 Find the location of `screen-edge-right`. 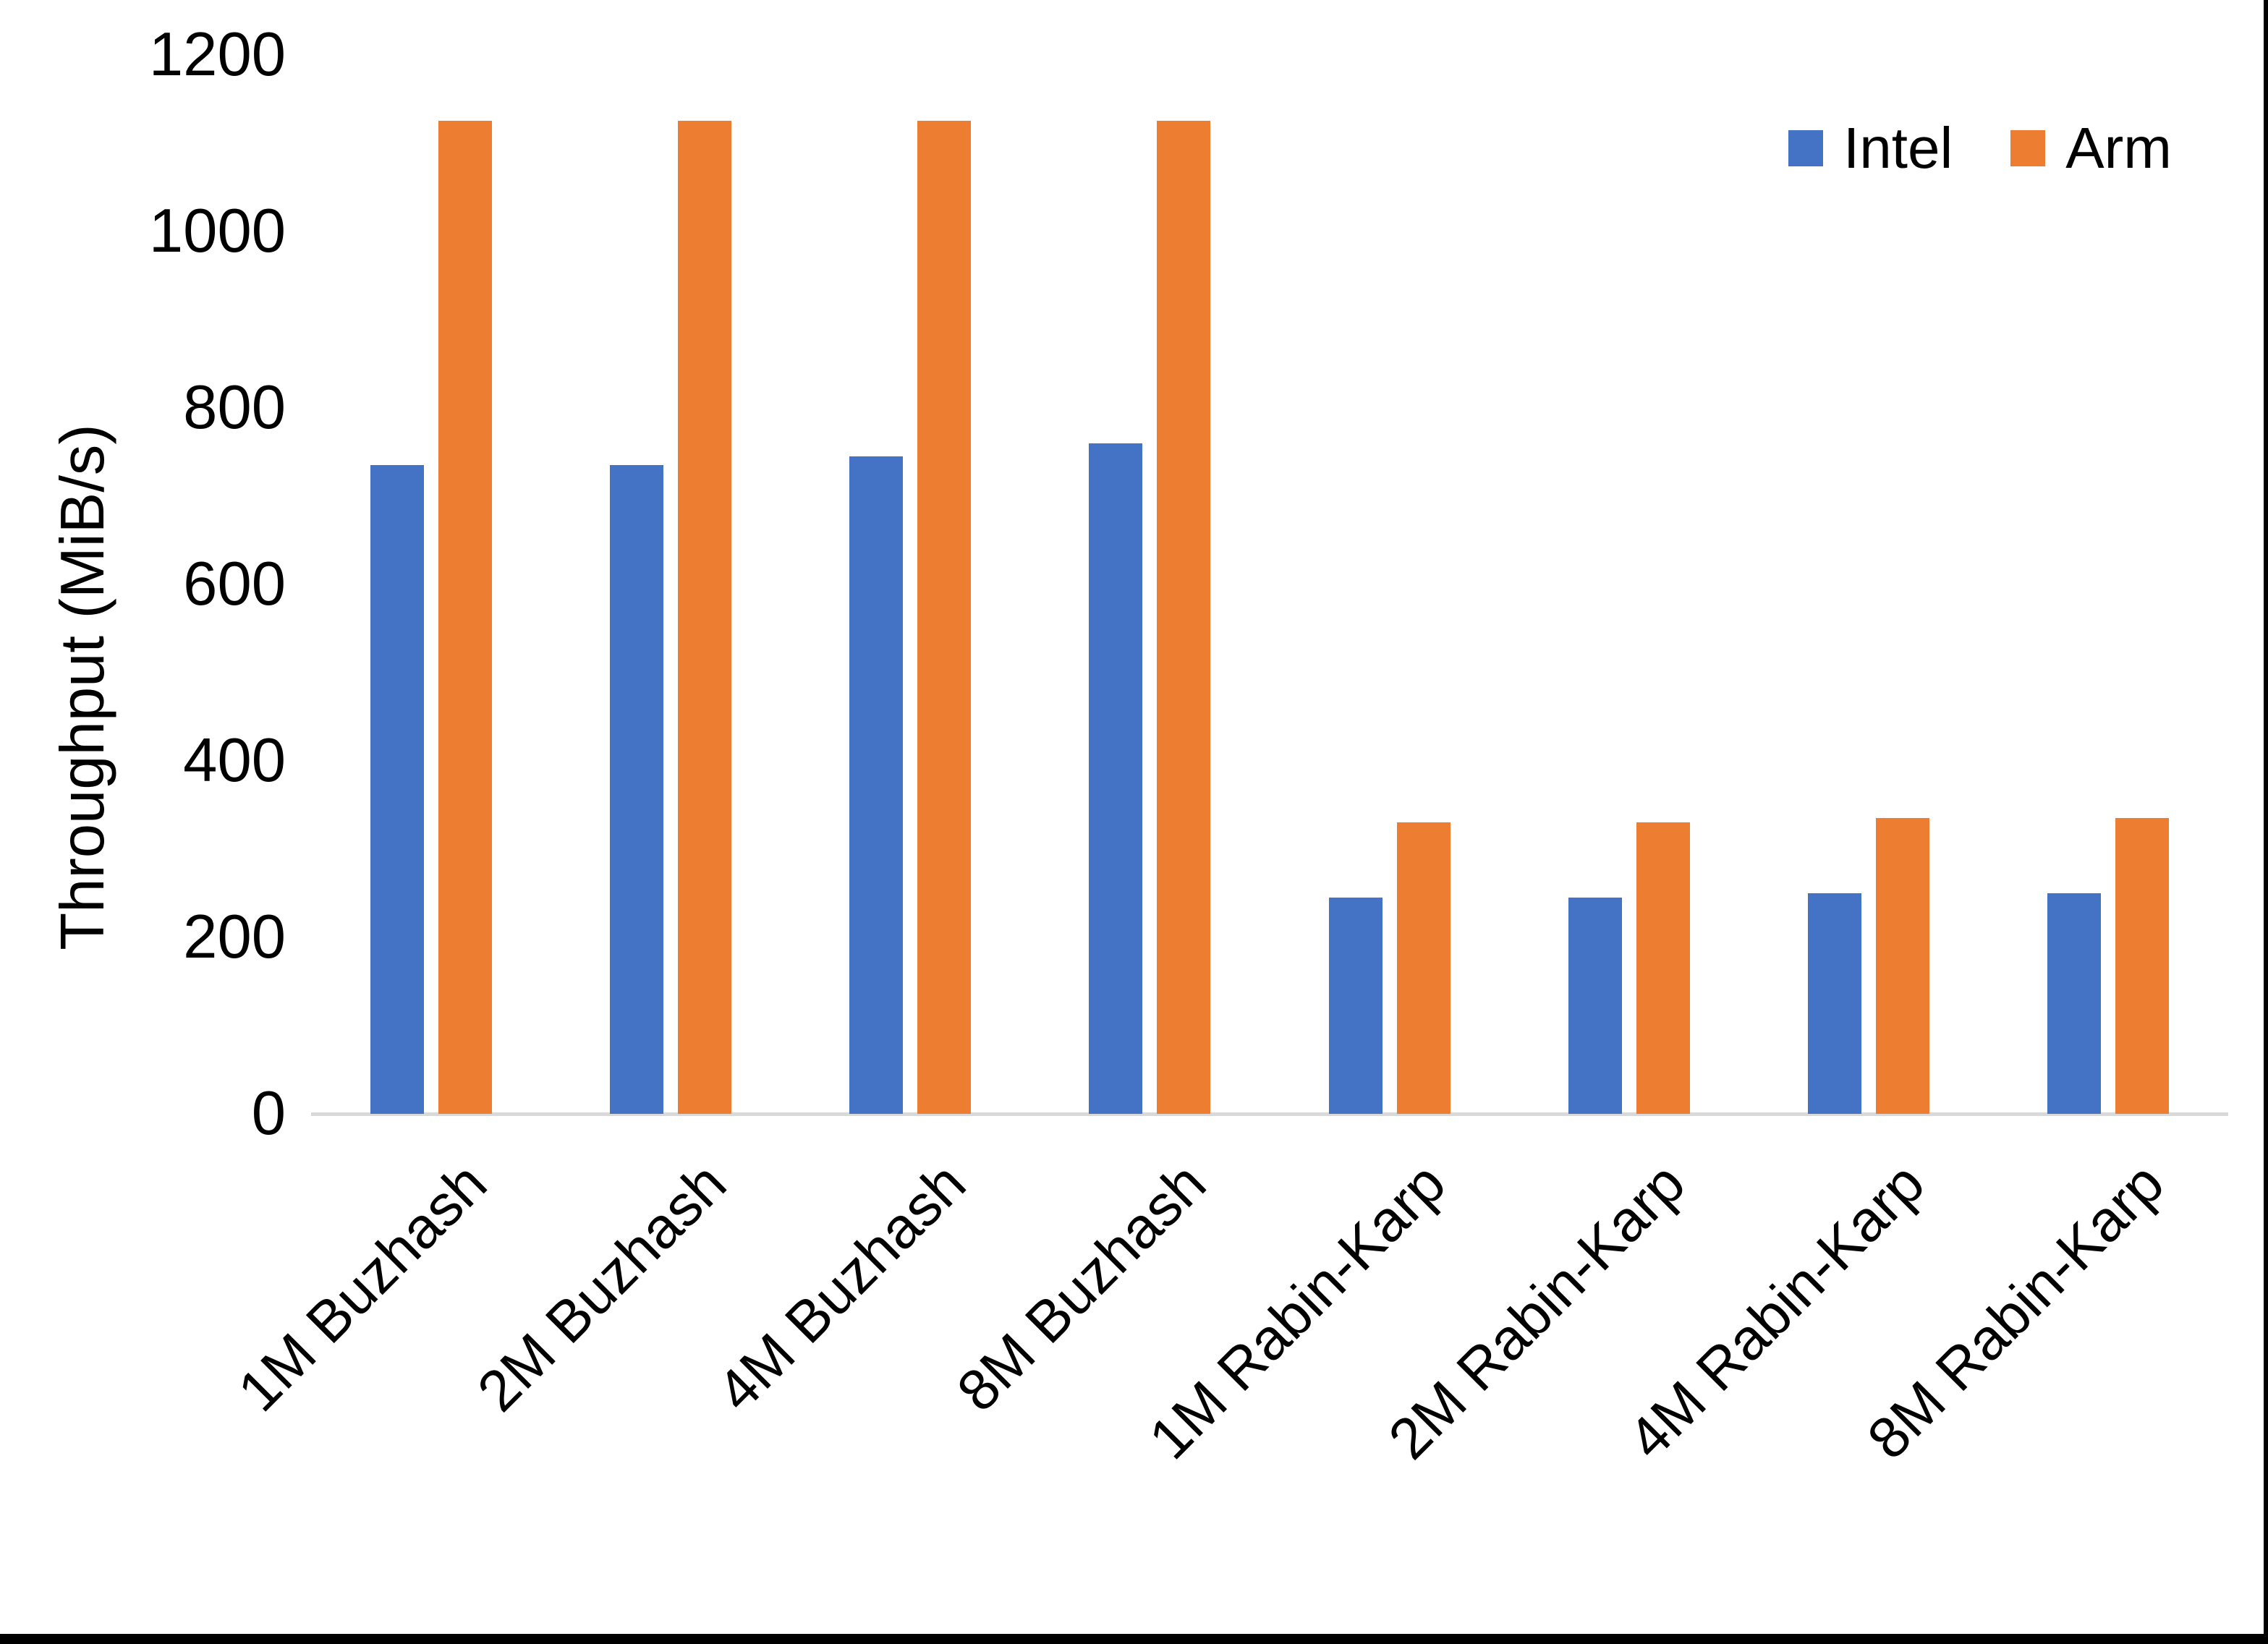

screen-edge-right is located at coordinates (2266, 822).